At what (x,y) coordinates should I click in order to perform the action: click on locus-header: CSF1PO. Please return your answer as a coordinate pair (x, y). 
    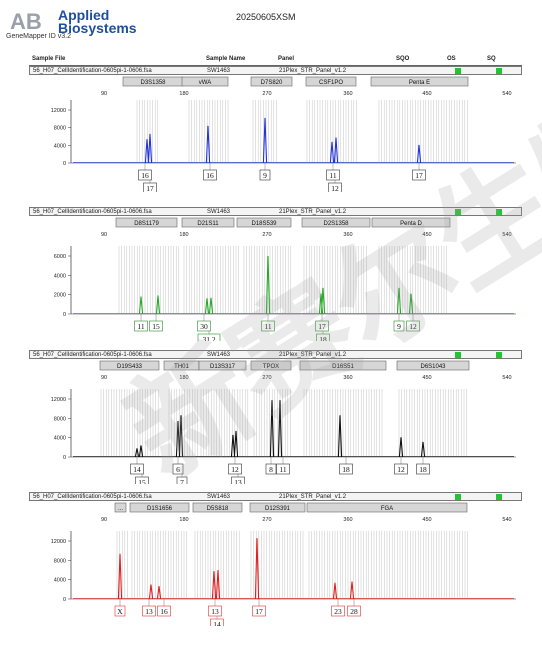
    Looking at the image, I should click on (331, 81).